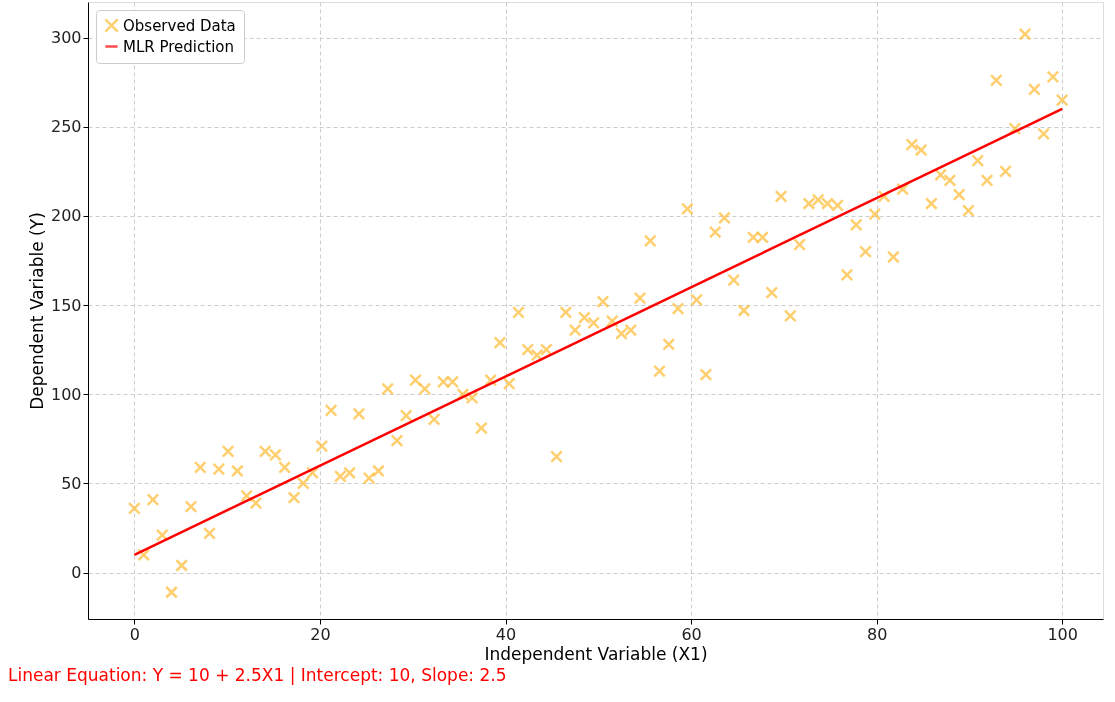 The height and width of the screenshot is (702, 1115). What do you see at coordinates (66, 127) in the screenshot?
I see `y-tick-label: 250` at bounding box center [66, 127].